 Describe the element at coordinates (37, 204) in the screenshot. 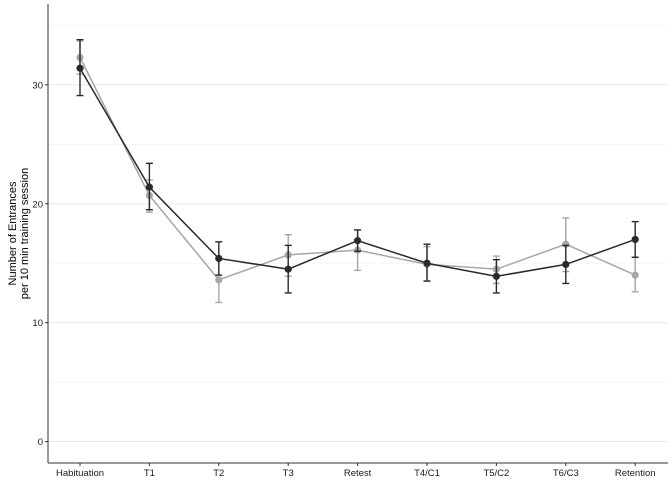

I see `y-tick-label: 20` at that location.